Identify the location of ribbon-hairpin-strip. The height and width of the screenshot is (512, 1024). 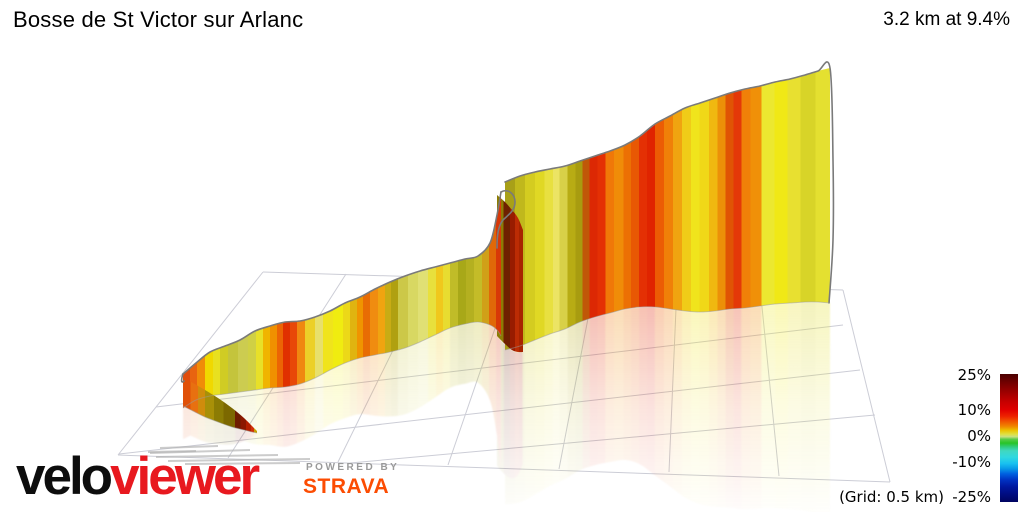
(510, 274).